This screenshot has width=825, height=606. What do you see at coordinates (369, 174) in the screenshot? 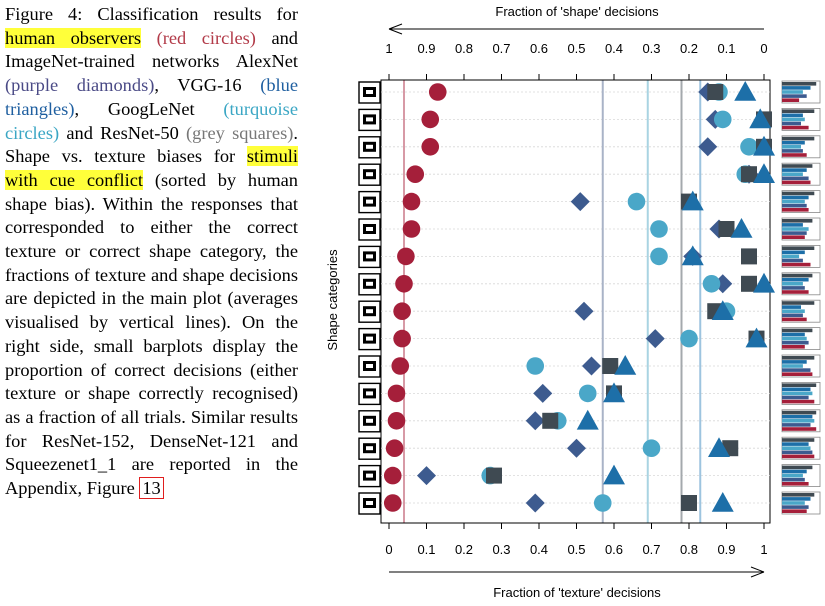
I see `bear-icon` at bounding box center [369, 174].